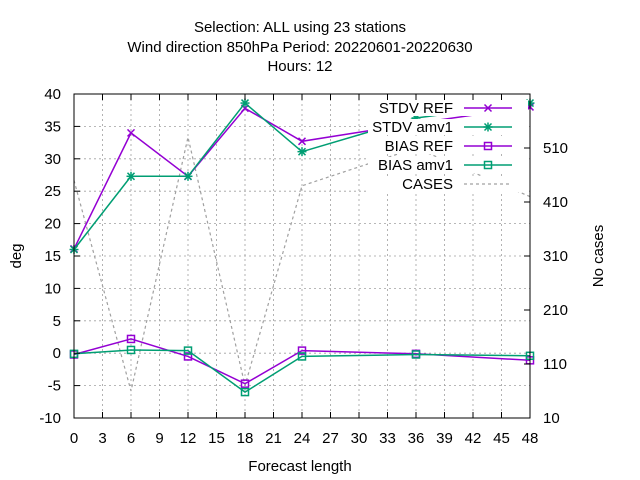  I want to click on y2-tick-label: 110, so click(555, 364).